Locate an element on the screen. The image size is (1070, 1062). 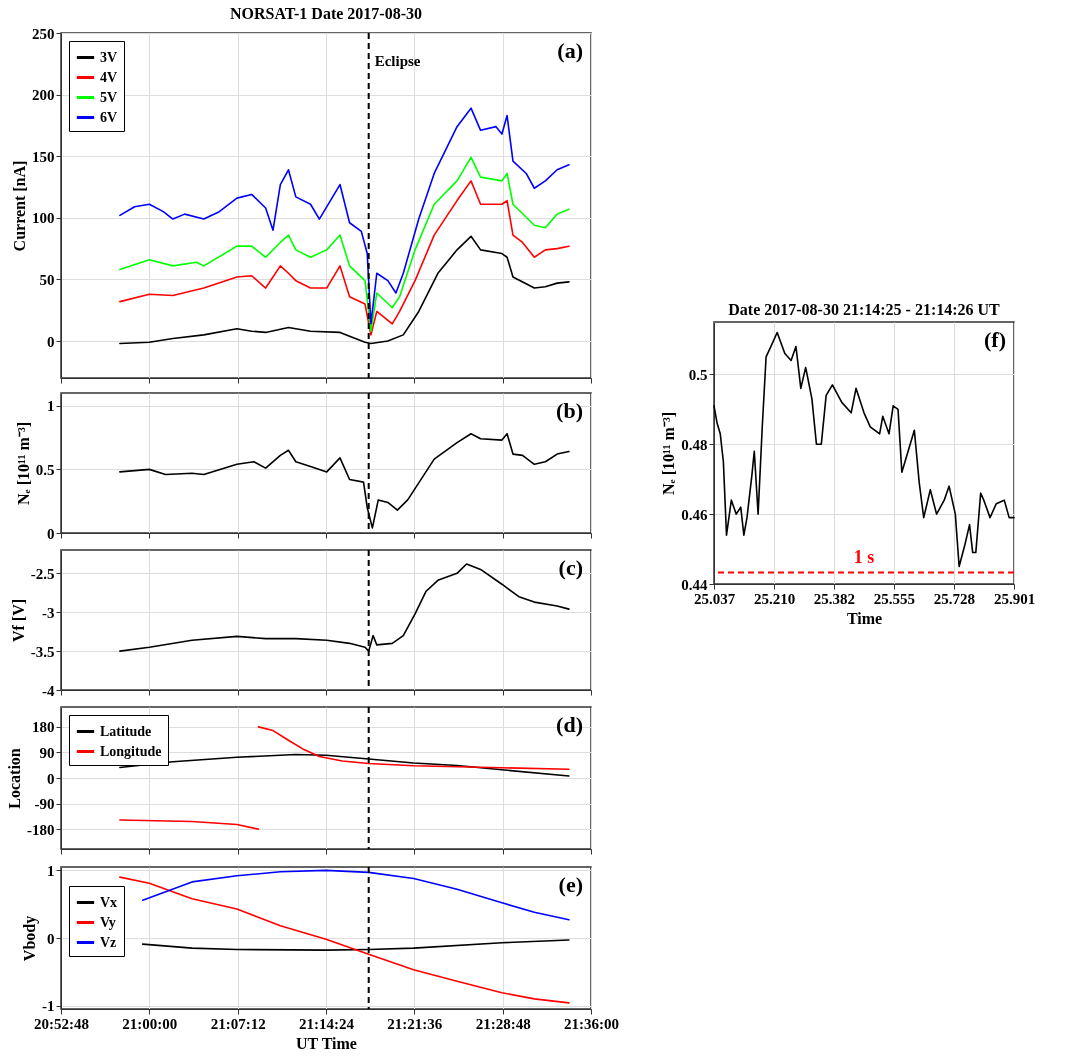
y-tick-label: -1 is located at coordinates (48, 1006).